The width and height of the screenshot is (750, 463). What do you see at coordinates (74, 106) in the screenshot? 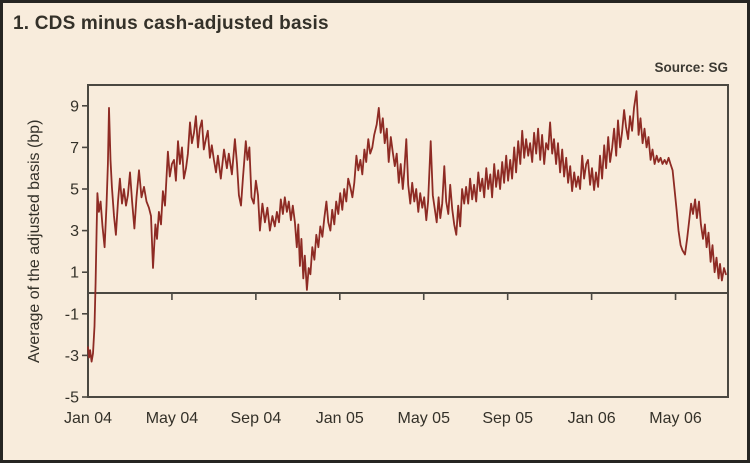
I see `y-tick-label: 9` at bounding box center [74, 106].